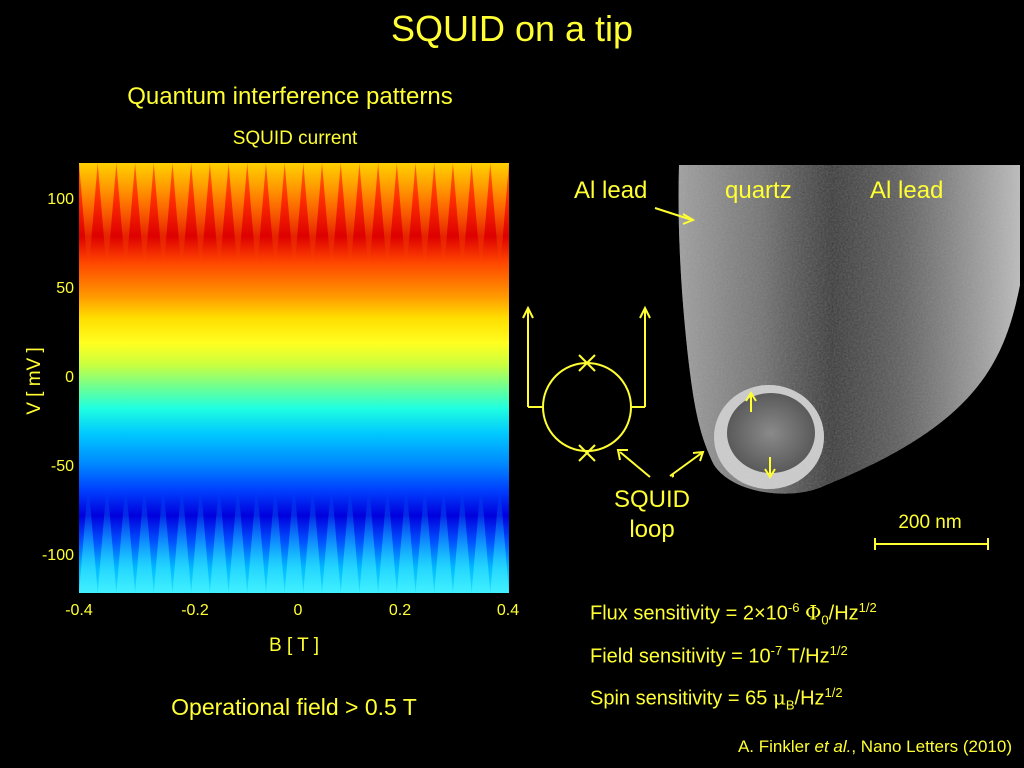 This screenshot has width=1024, height=768. Describe the element at coordinates (813, 612) in the screenshot. I see `flux-quantum-symbol: Φ` at that location.